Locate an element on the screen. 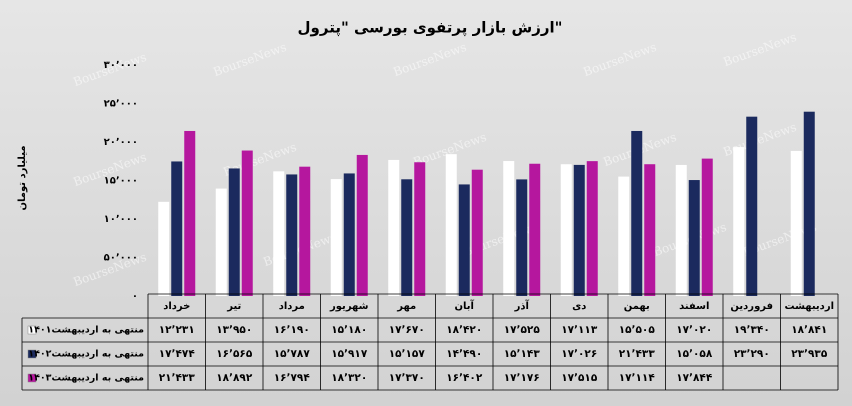 The width and height of the screenshot is (852, 406). x-tick-label: تیر is located at coordinates (233, 306).